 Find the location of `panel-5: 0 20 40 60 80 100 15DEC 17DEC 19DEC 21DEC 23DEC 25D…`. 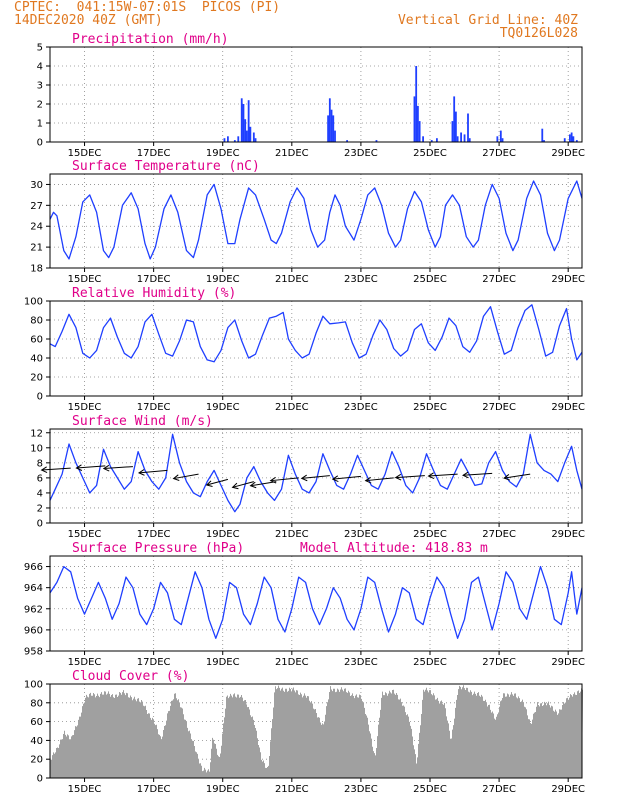

panel-5: 0 20 40 60 80 100 15DEC 17DEC 19DEC 21DEC 23DEC 25D… is located at coordinates (304, 732).